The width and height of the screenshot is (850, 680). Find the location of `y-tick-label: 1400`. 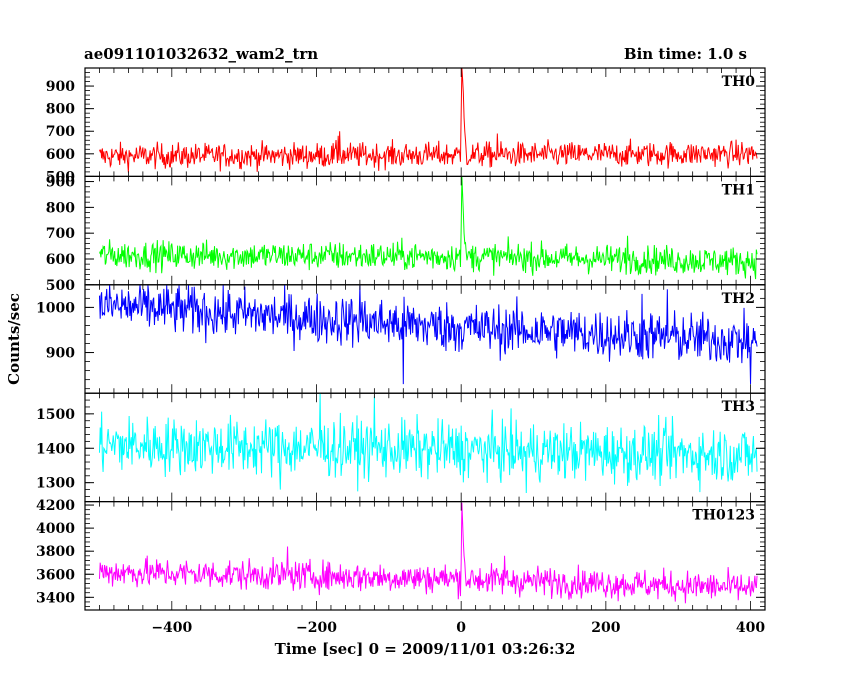

y-tick-label: 1400 is located at coordinates (55, 449).